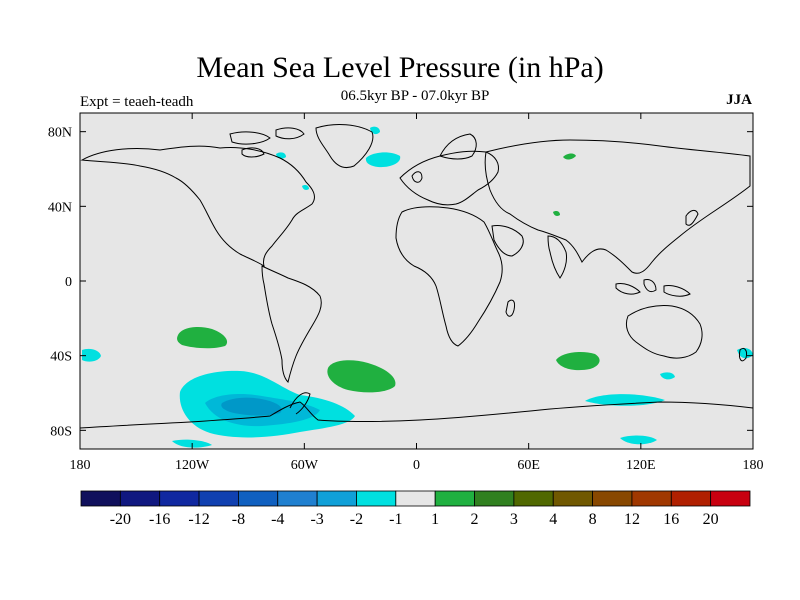 Image resolution: width=800 pixels, height=600 pixels. Describe the element at coordinates (553, 519) in the screenshot. I see `colorbar-label: 4` at that location.